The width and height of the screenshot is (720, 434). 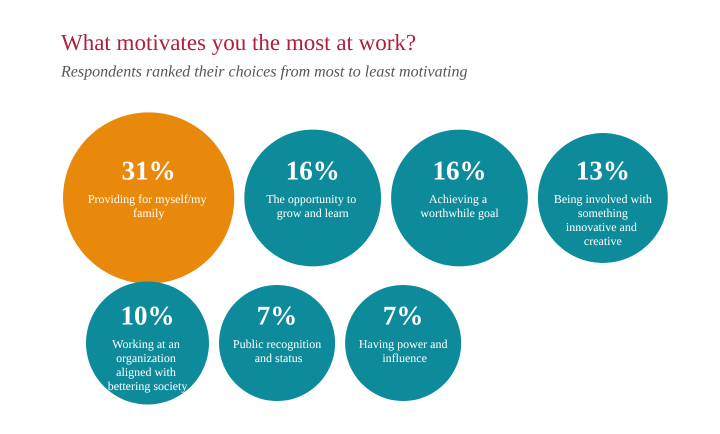 What do you see at coordinates (148, 365) in the screenshot?
I see `category-label: Working at an organization aligned with bettering society` at bounding box center [148, 365].